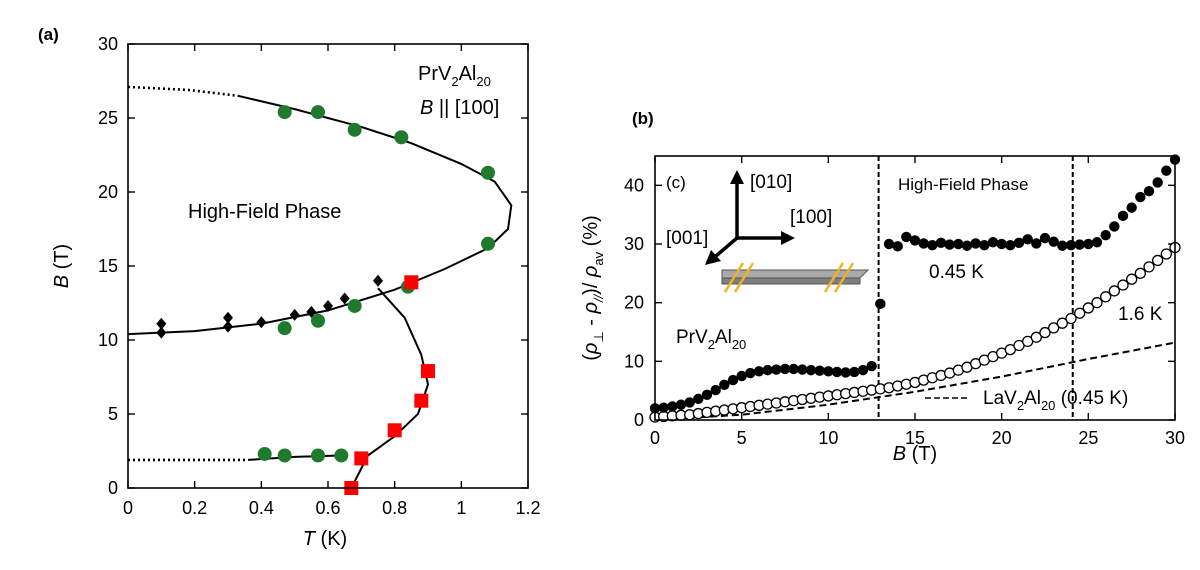 The height and width of the screenshot is (570, 1200). Describe the element at coordinates (975, 288) in the screenshot. I see `chart-b-vlines` at that location.